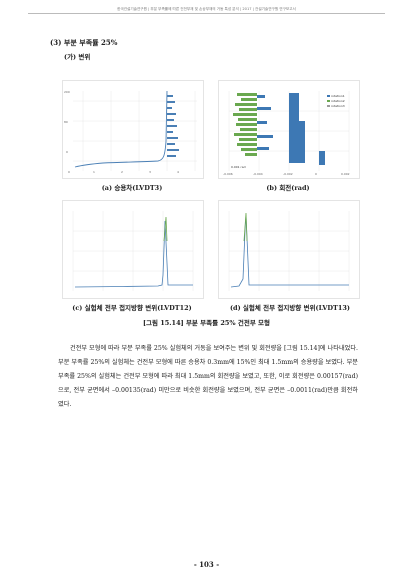 The width and height of the screenshot is (413, 584). I want to click on lvdt12-curve, so click(133, 254).